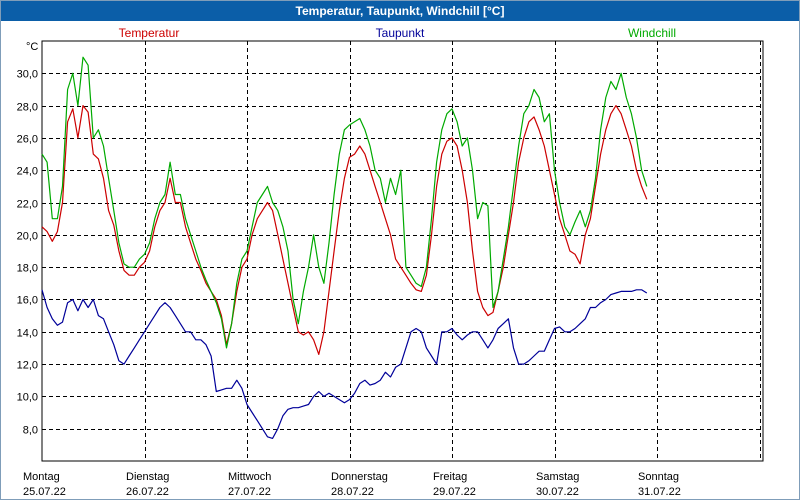 This screenshot has width=800, height=500. Describe the element at coordinates (27, 301) in the screenshot. I see `y-tick-label: 16,0` at that location.